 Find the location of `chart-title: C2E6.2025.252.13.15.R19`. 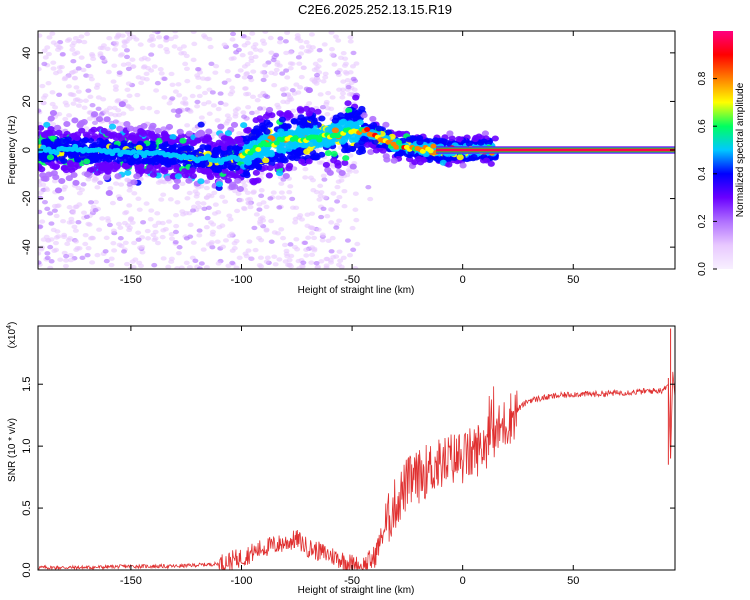

chart-title: C2E6.2025.252.13.15.R19 is located at coordinates (375, 9).